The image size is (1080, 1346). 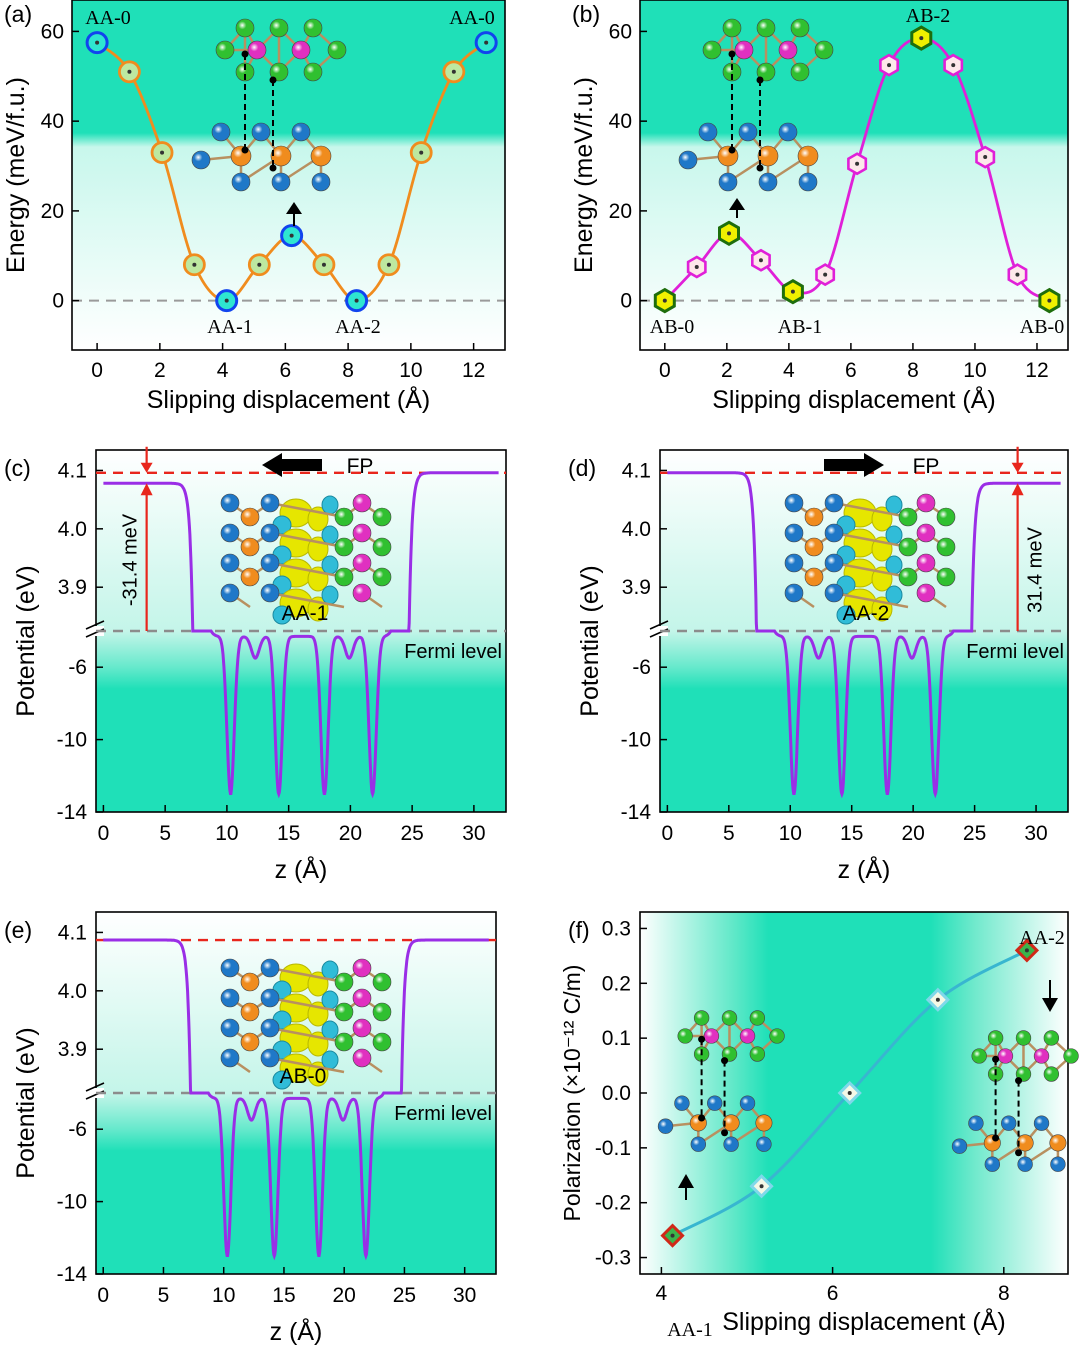 What do you see at coordinates (269, 105) in the screenshot?
I see `structure-inset-a` at bounding box center [269, 105].